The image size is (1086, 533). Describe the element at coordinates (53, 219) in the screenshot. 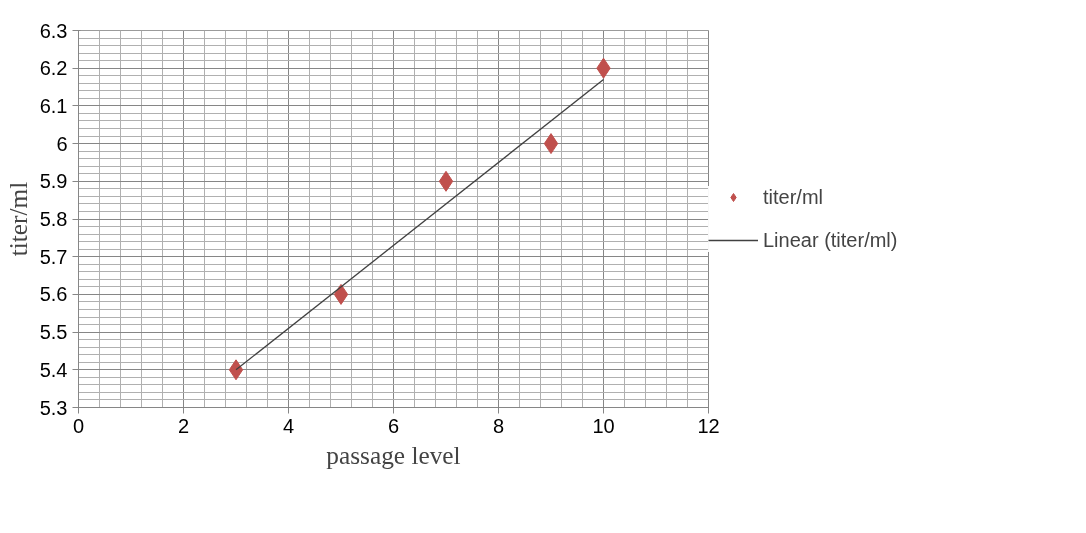

I see `y-tick-label: 5.8` at that location.